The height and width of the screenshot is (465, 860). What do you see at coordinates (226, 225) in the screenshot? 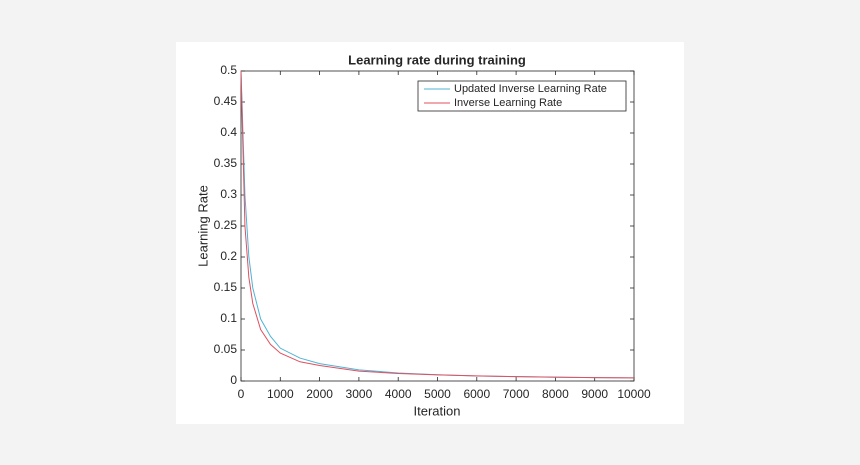
I see `y-tick-label: 0.25` at bounding box center [226, 225].